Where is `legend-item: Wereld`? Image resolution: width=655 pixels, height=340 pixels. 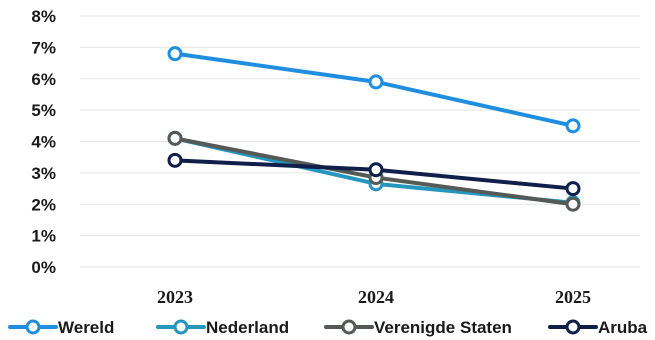 legend-item: Wereld is located at coordinates (61, 327).